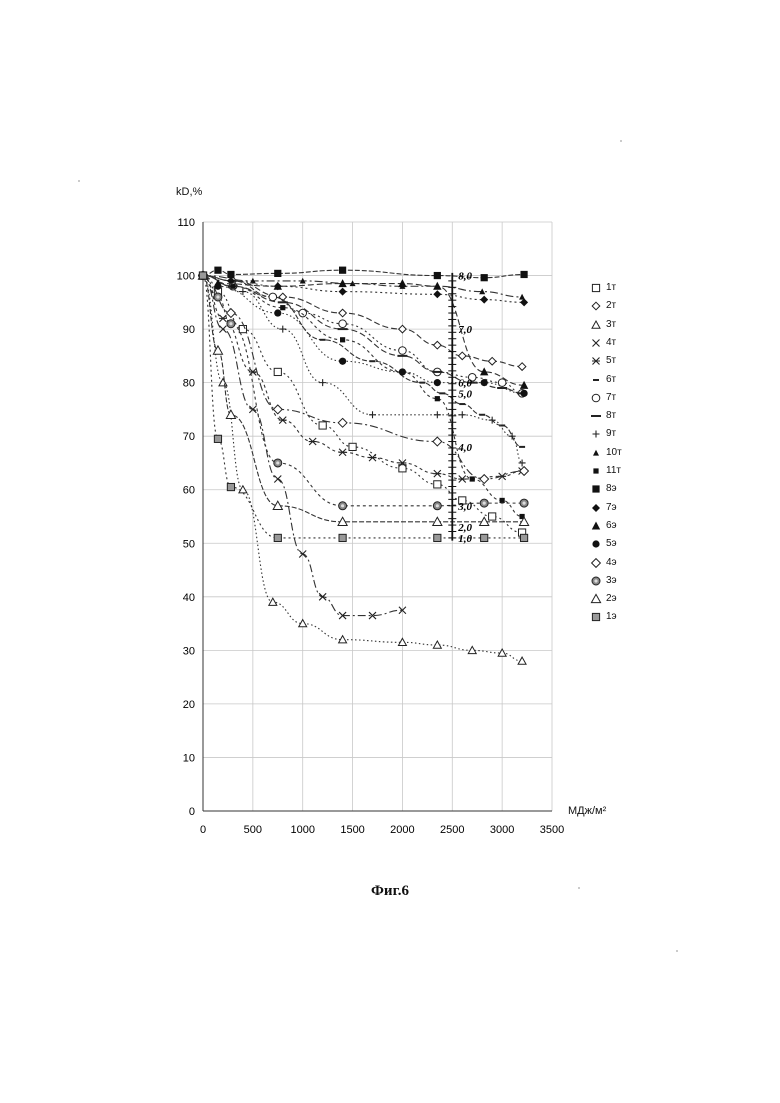 The height and width of the screenshot is (1103, 780). Describe the element at coordinates (203, 830) in the screenshot. I see `x-tick-label: 0` at that location.